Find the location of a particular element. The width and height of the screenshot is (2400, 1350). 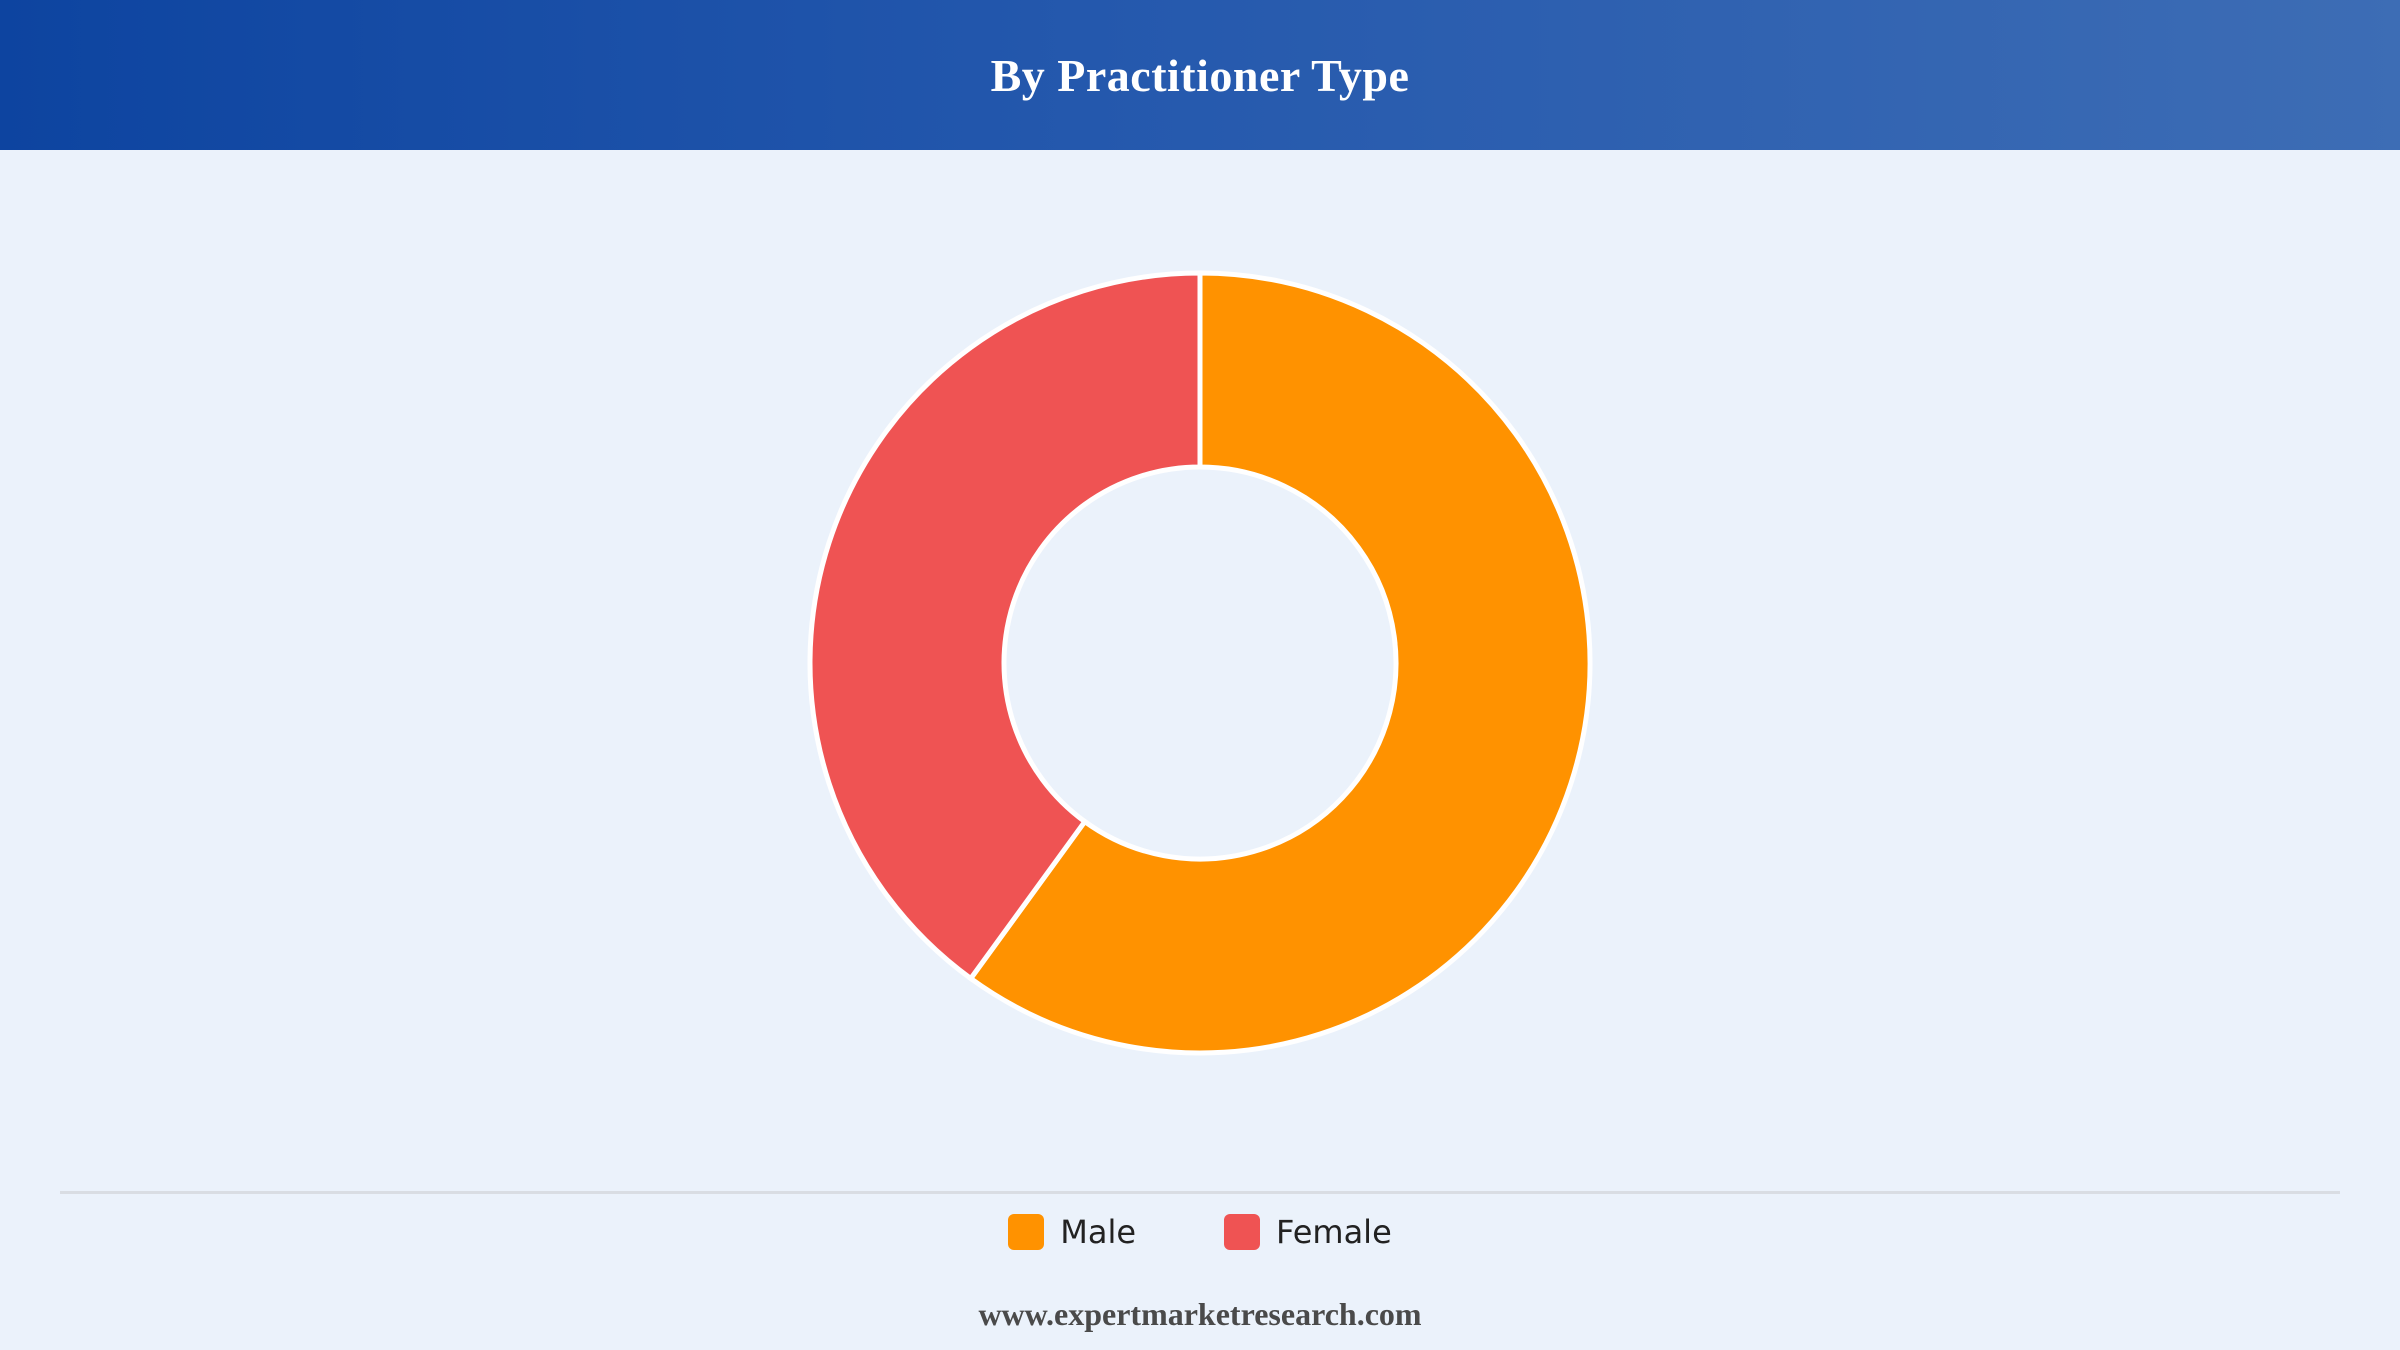

legend-item-female: Female is located at coordinates (1308, 1232).